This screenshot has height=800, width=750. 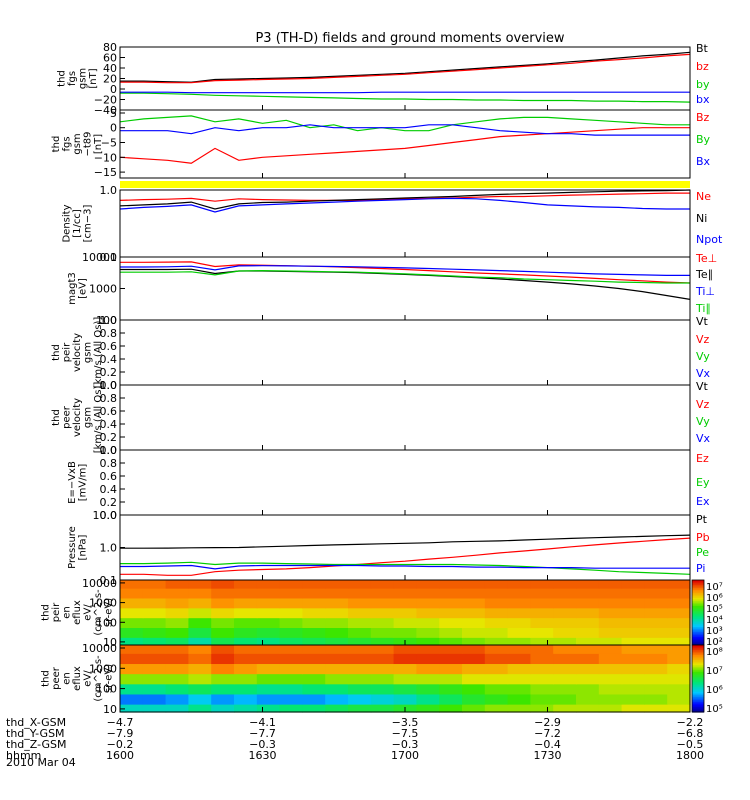 I want to click on y-axis-label-line: −t89, so click(x=88, y=143).